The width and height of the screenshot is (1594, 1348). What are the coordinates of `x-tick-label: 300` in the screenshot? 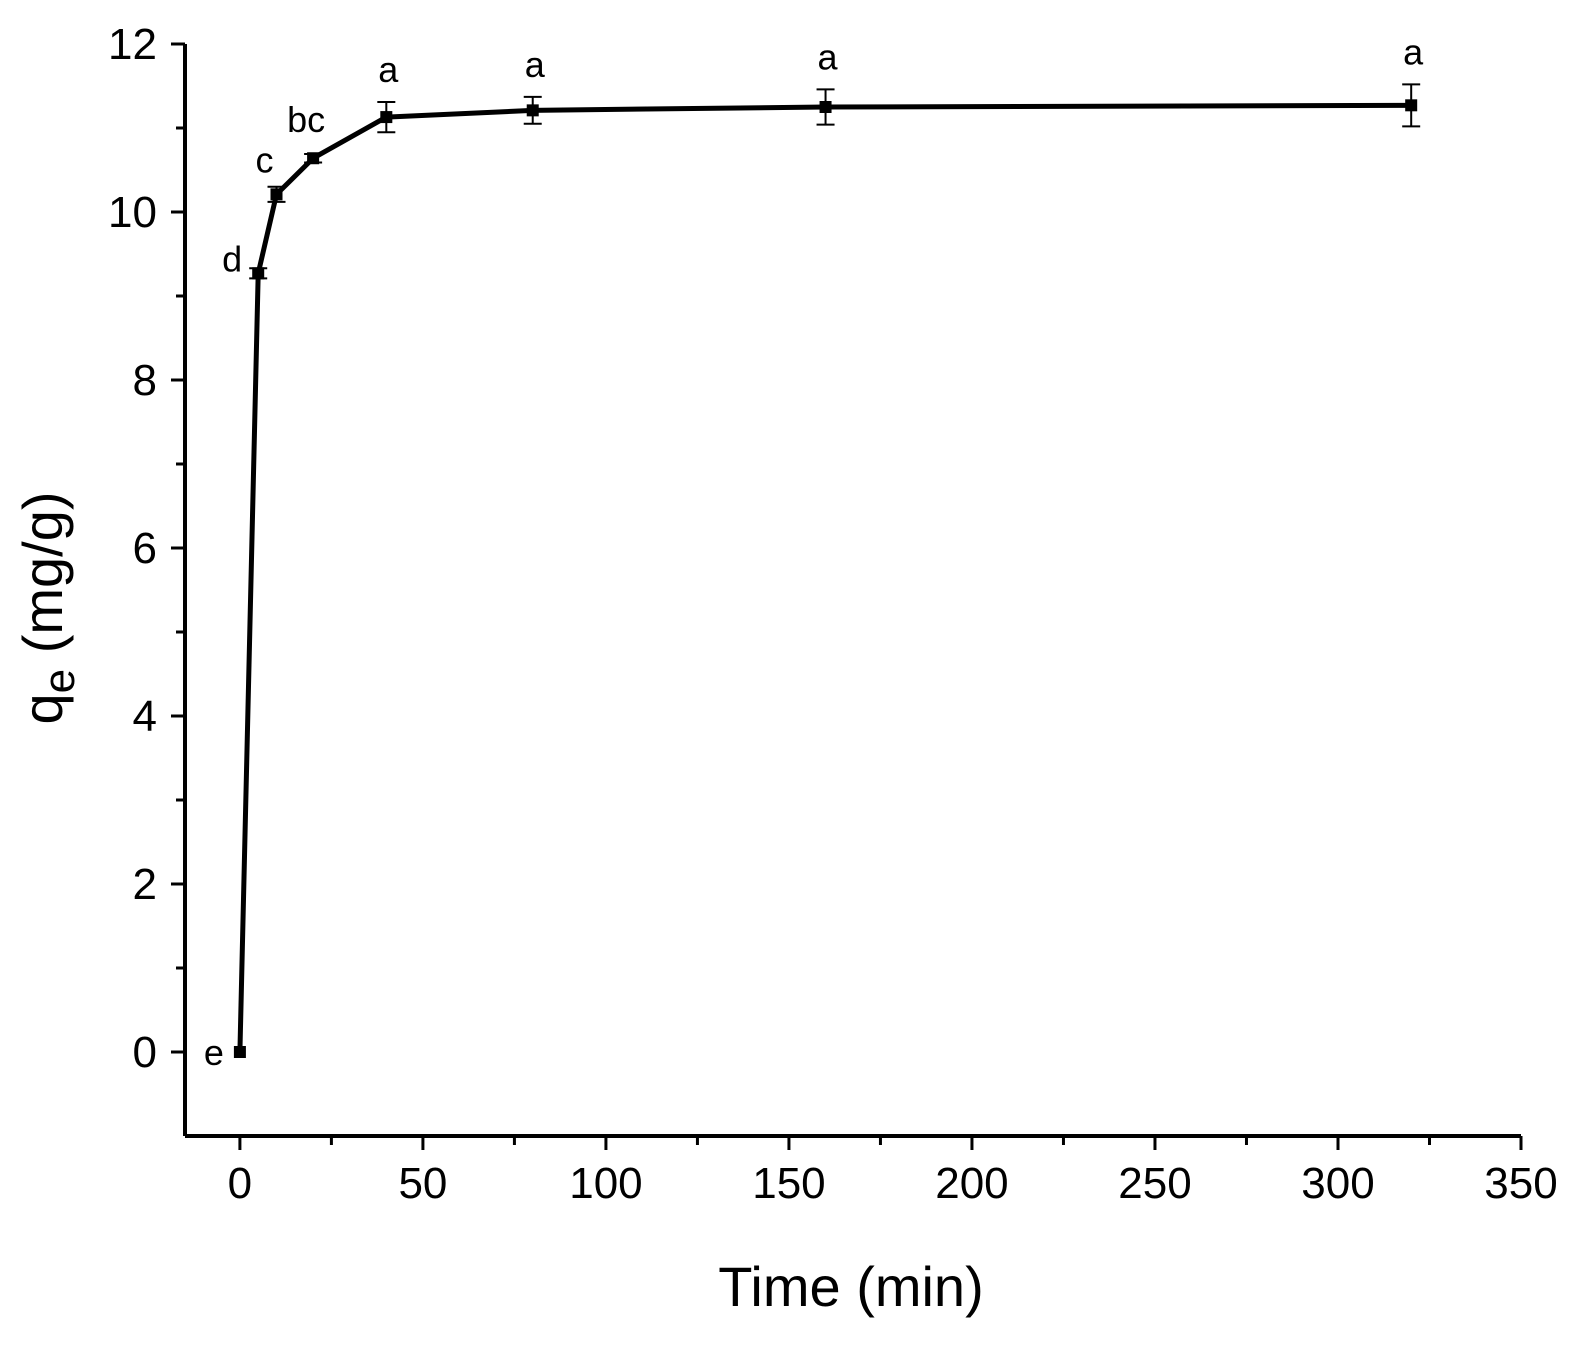 It's located at (1337, 1183).